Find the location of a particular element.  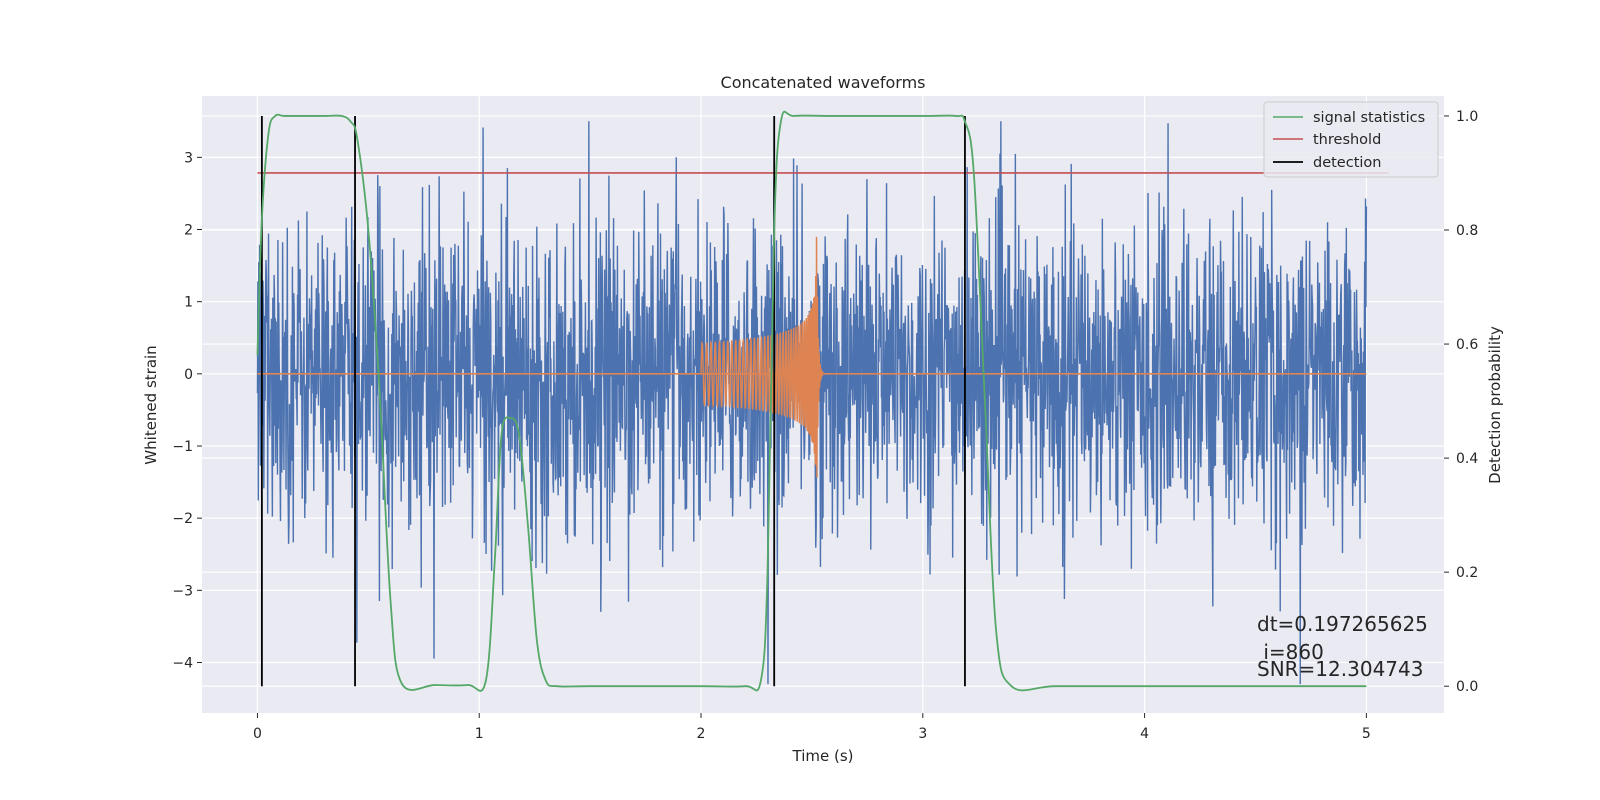

legend-box is located at coordinates (1351, 139).